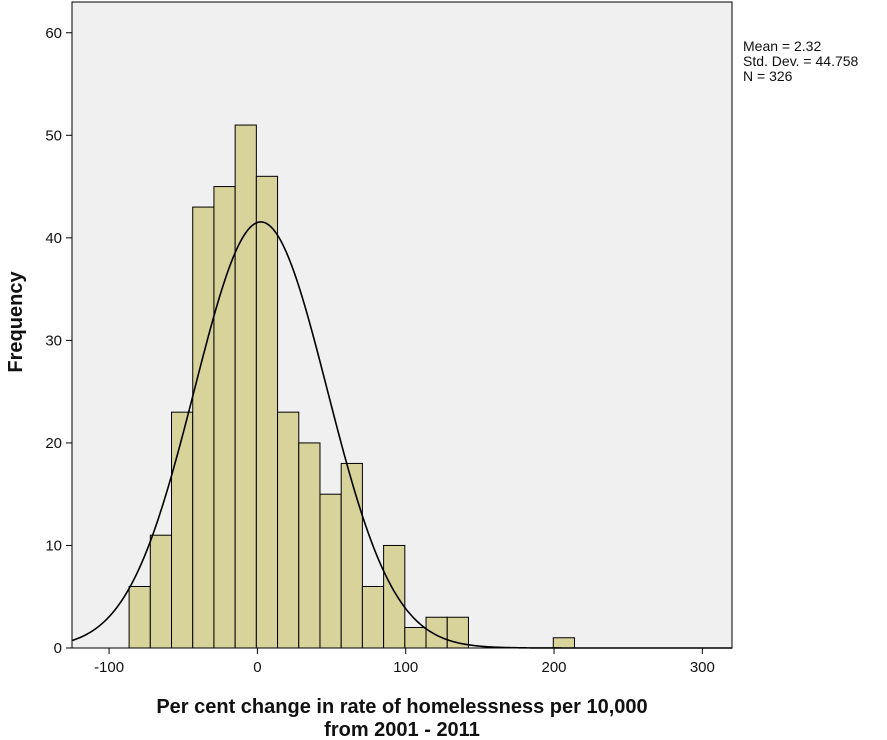  I want to click on stats-box: Mean = 2.32 Std. Dev. = 44.758 N = 326, so click(801, 61).